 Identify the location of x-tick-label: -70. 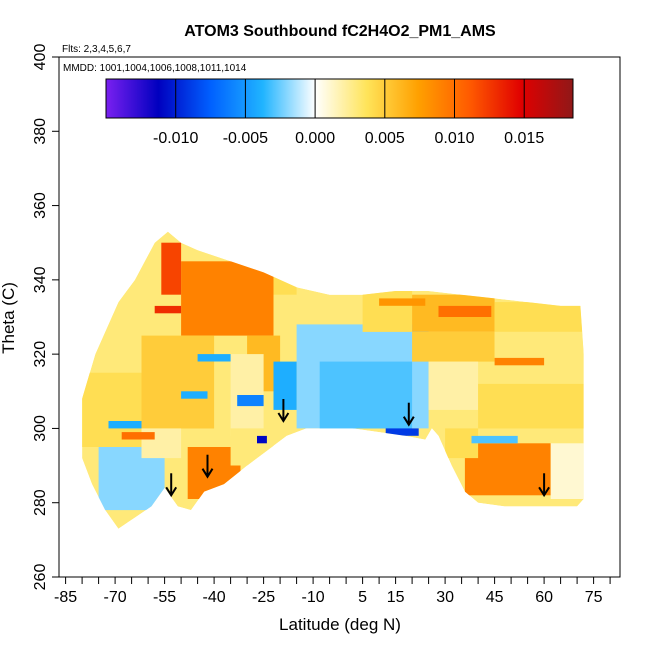
(115, 597).